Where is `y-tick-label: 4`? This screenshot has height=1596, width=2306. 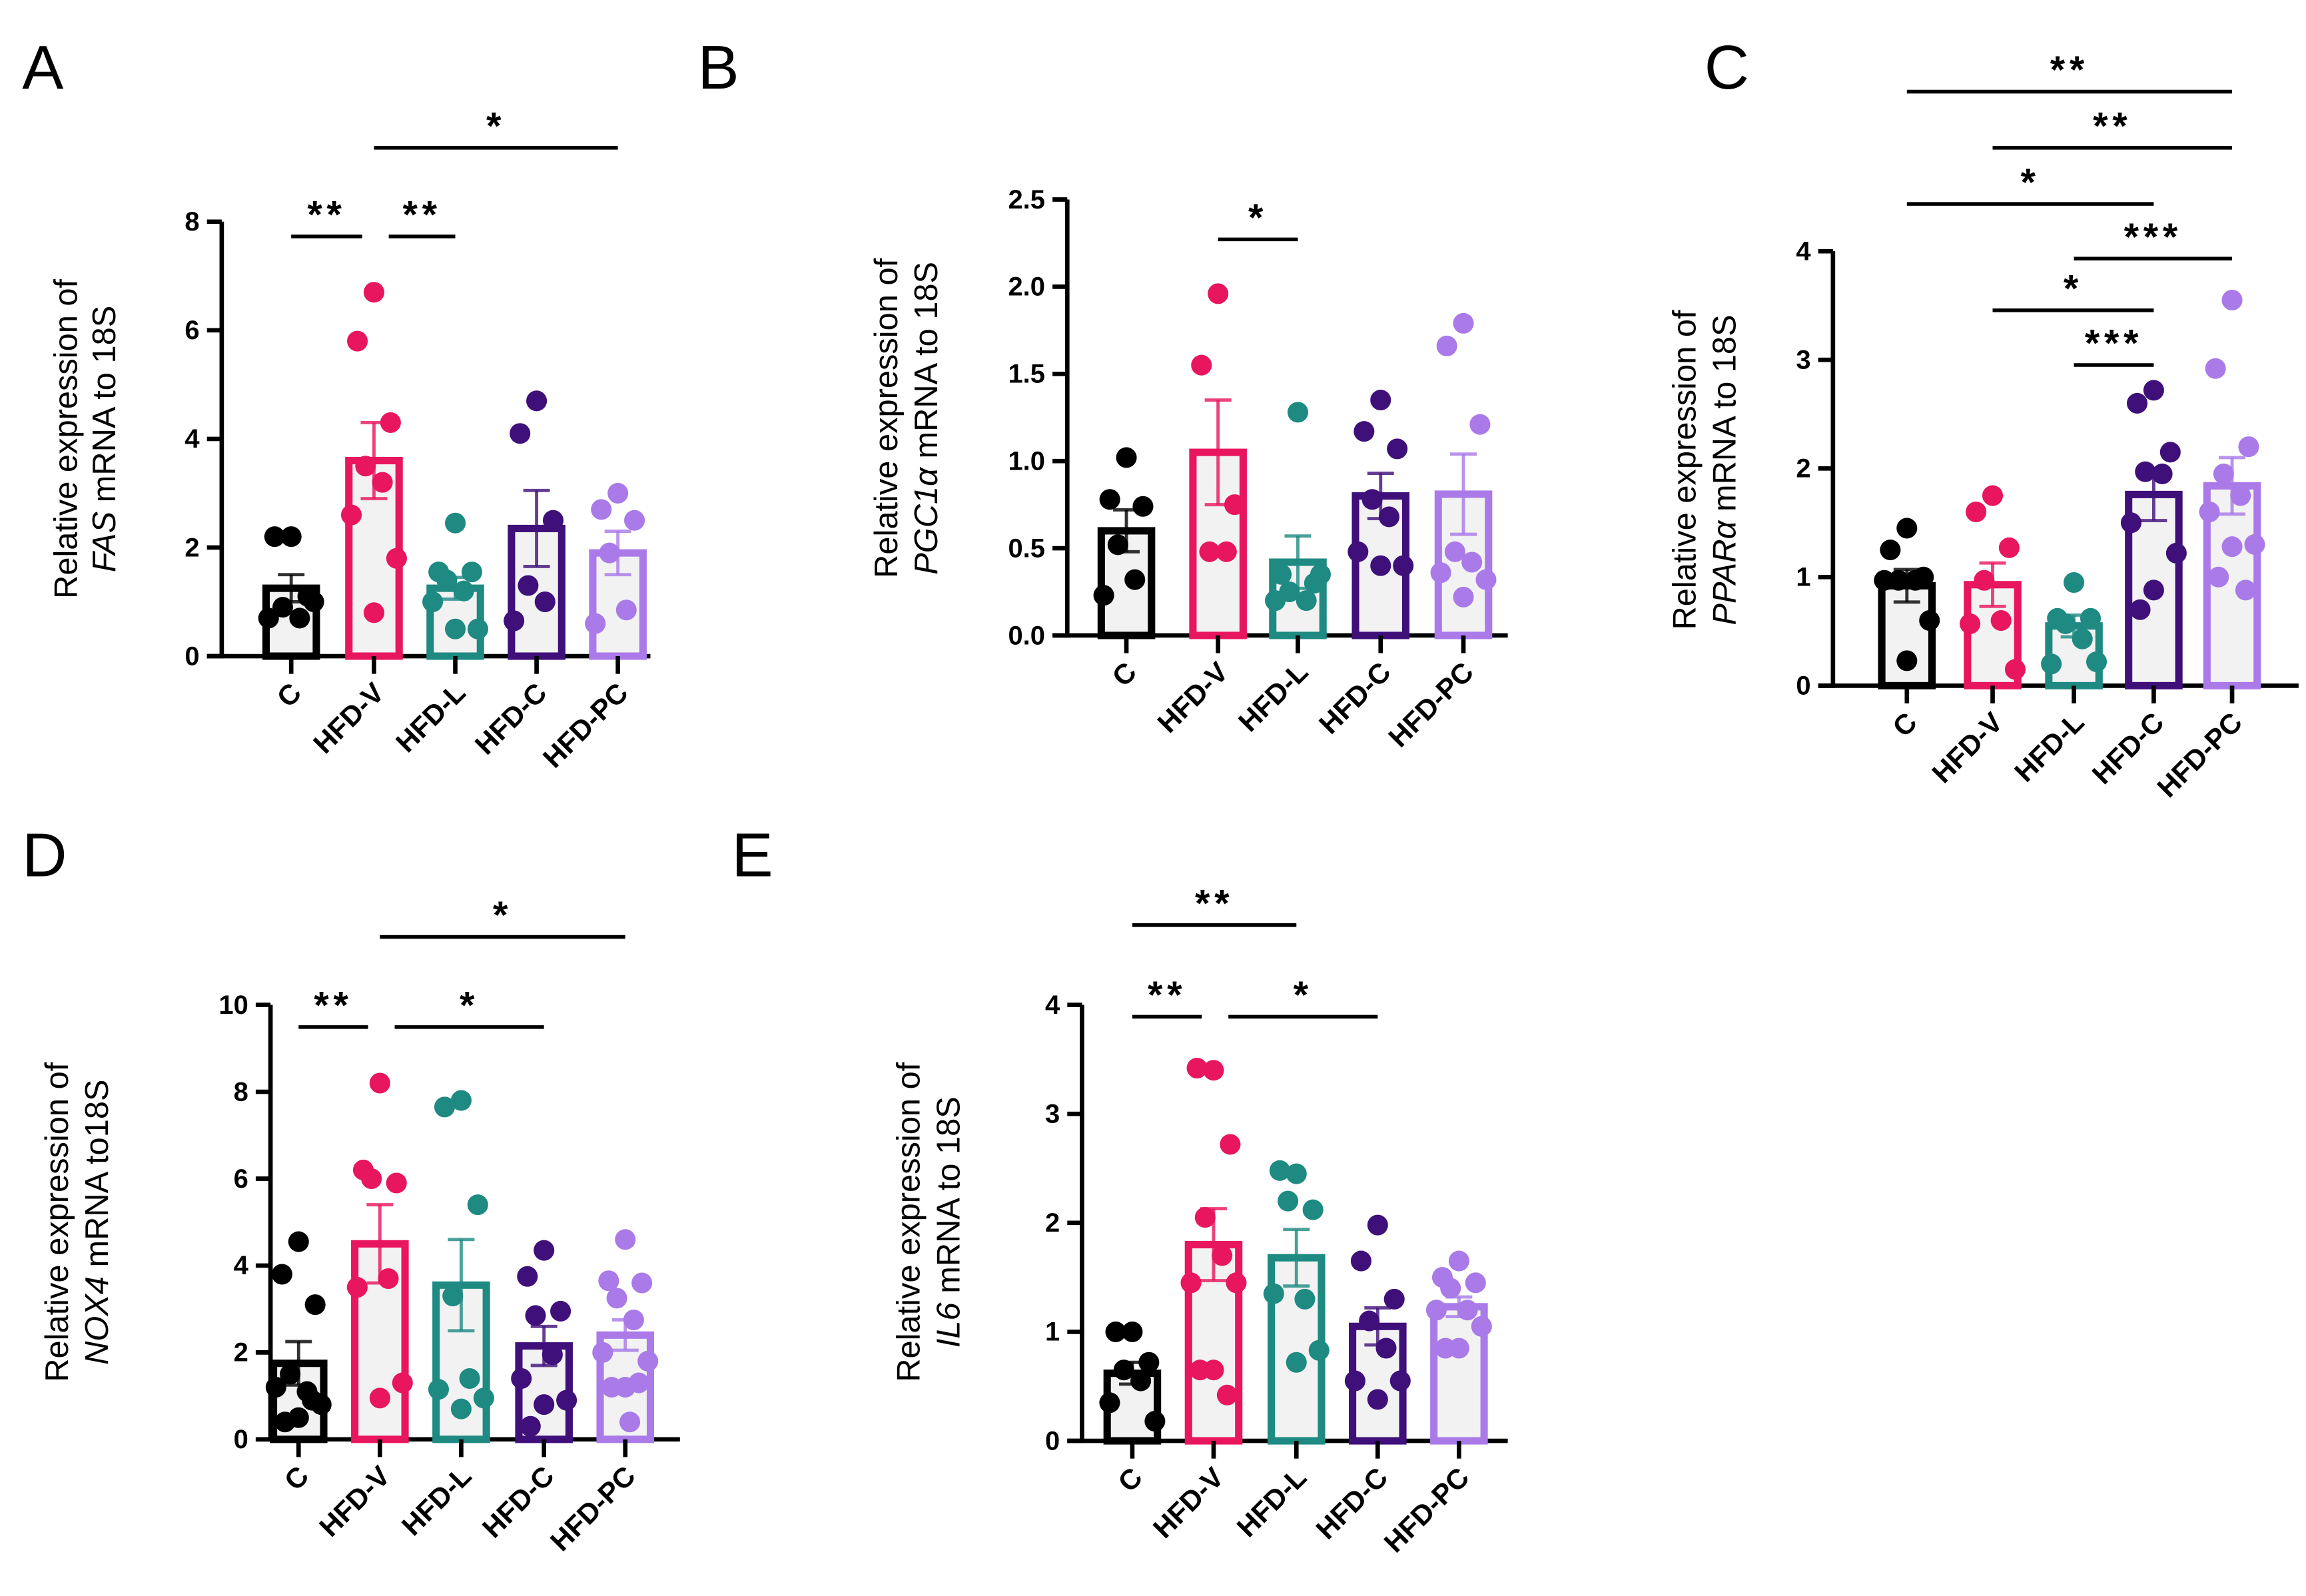 y-tick-label: 4 is located at coordinates (1803, 251).